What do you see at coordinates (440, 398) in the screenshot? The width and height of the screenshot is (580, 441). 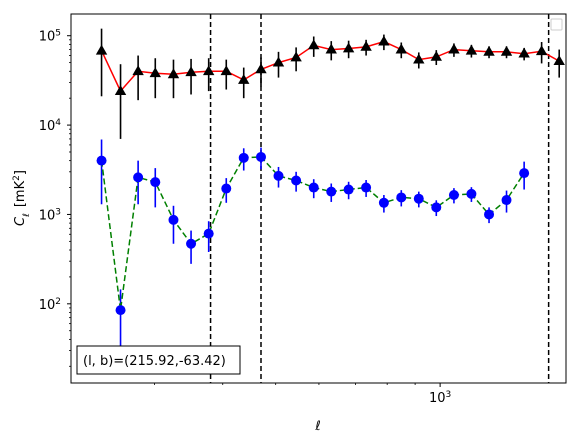 I see `x-tick-label-0: 103` at bounding box center [440, 398].